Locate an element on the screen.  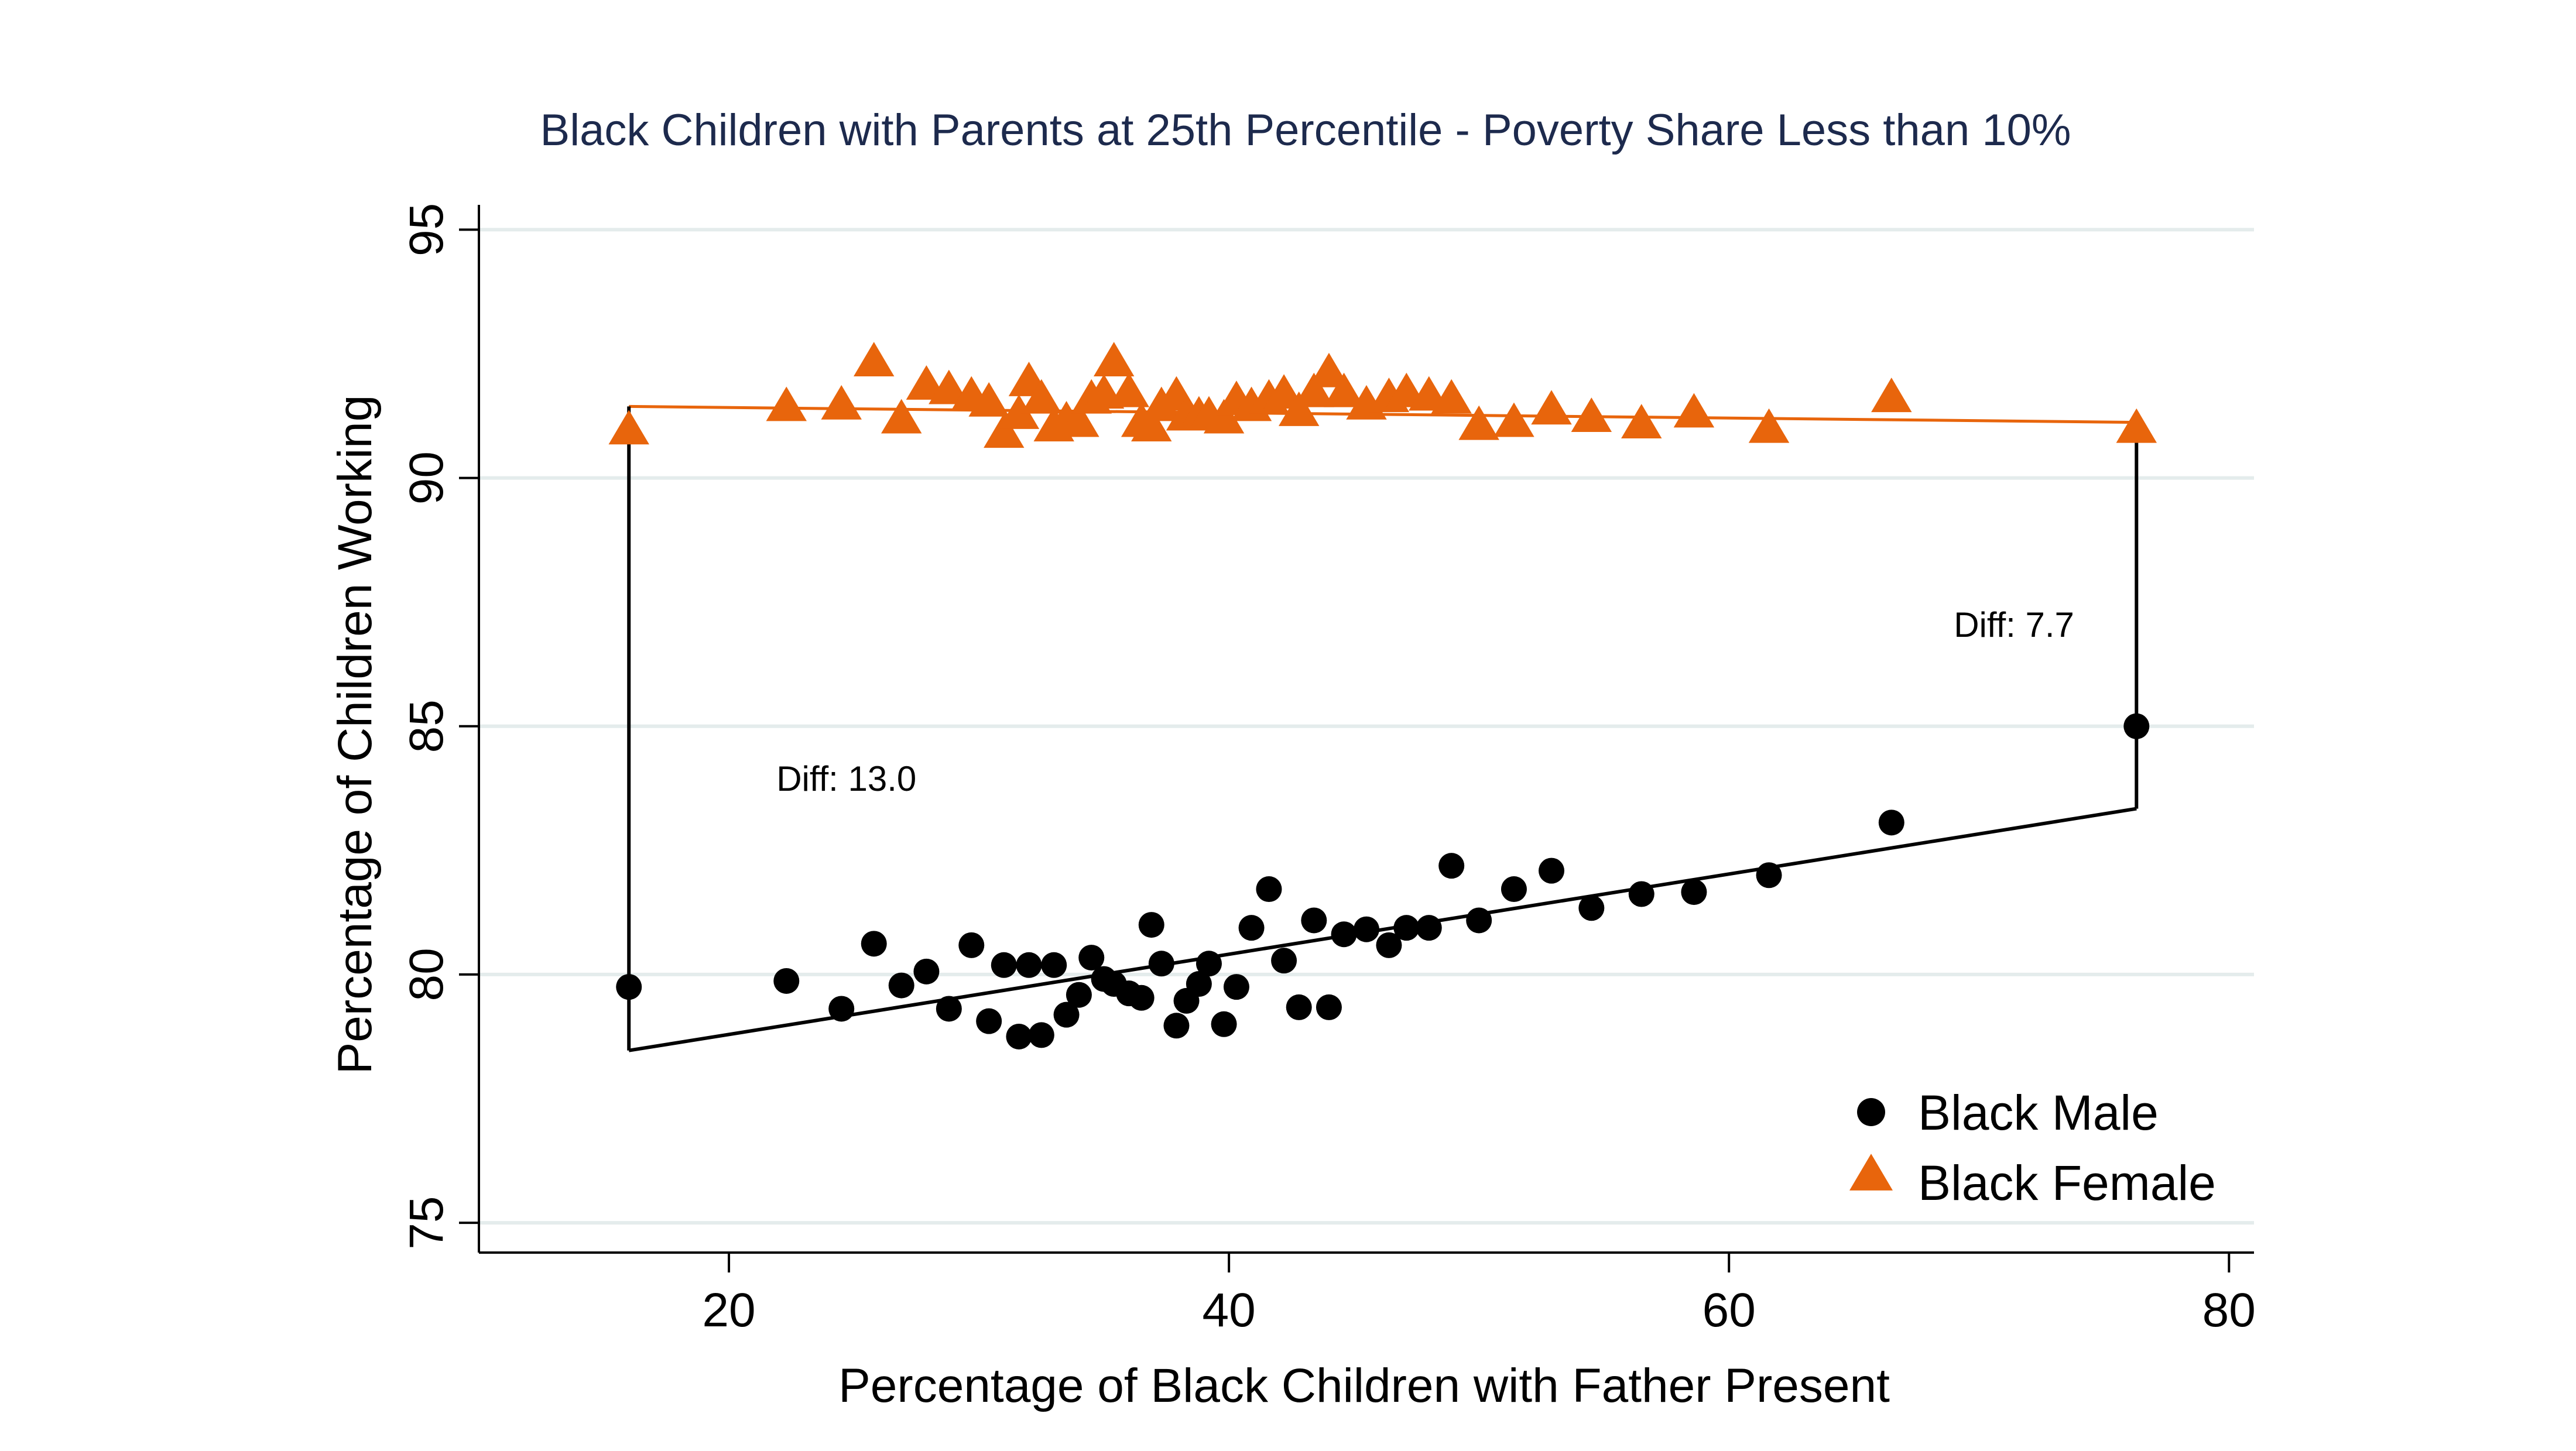
x-tick-label: 80 is located at coordinates (2229, 1310).